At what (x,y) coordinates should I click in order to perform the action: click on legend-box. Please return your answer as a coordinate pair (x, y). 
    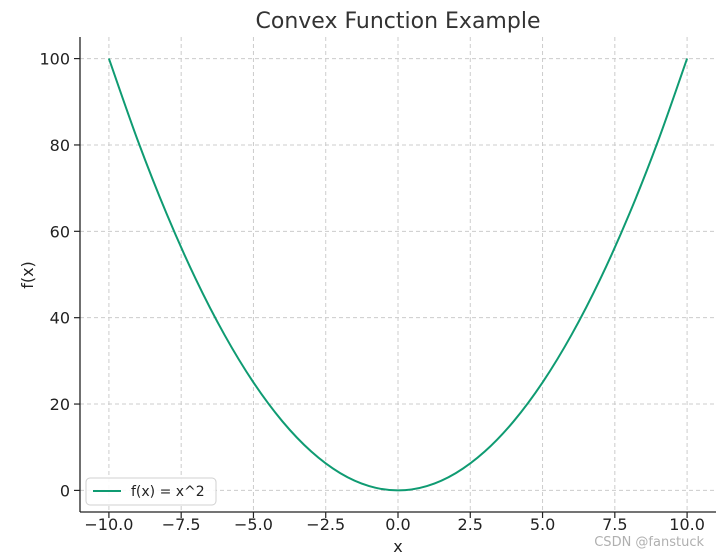
    Looking at the image, I should click on (151, 491).